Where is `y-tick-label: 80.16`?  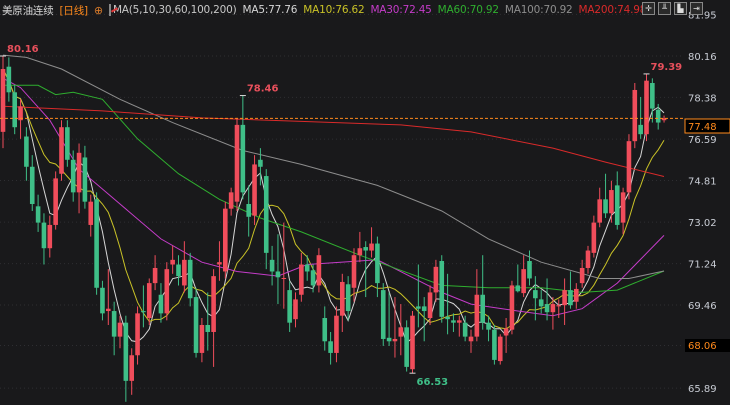 y-tick-label: 80.16 is located at coordinates (702, 57).